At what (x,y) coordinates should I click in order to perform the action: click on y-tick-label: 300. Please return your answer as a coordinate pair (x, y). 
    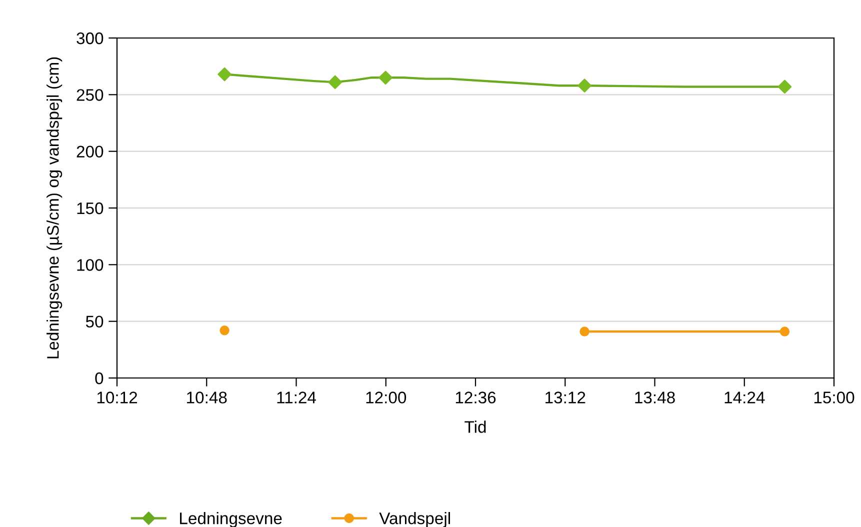
    Looking at the image, I should click on (90, 38).